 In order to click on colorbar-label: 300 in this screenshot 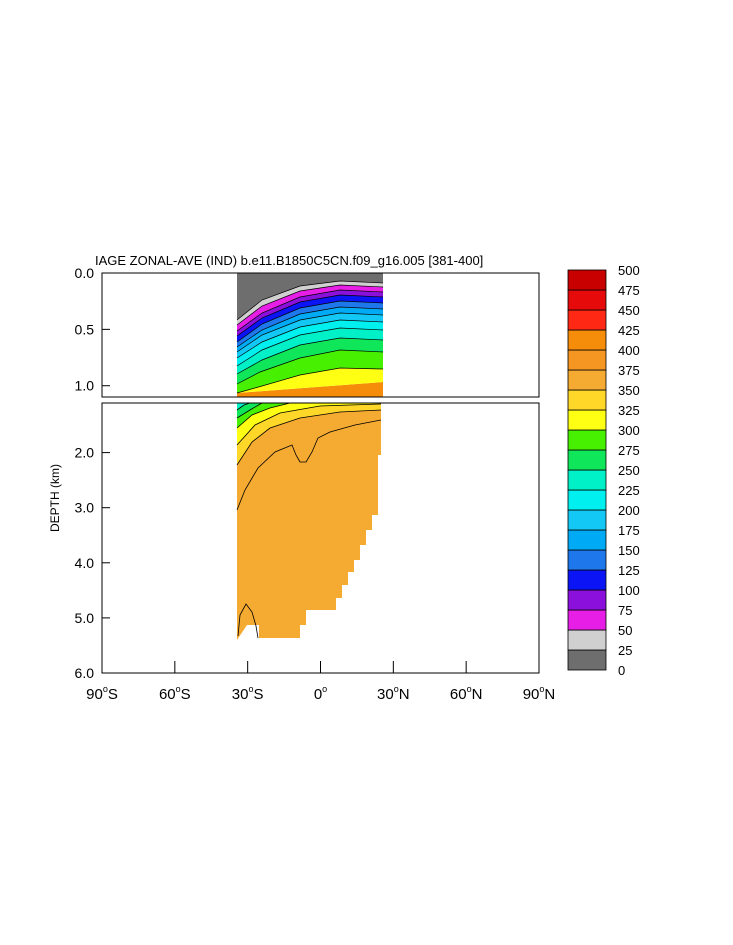, I will do `click(629, 430)`.